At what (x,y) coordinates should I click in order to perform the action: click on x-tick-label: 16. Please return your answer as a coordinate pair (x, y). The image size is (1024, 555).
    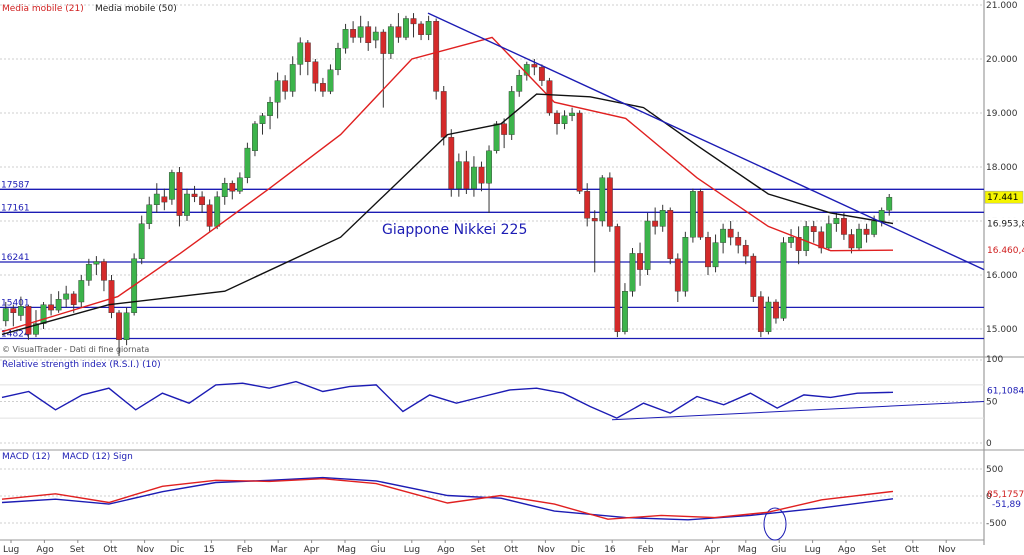
    Looking at the image, I should click on (610, 550).